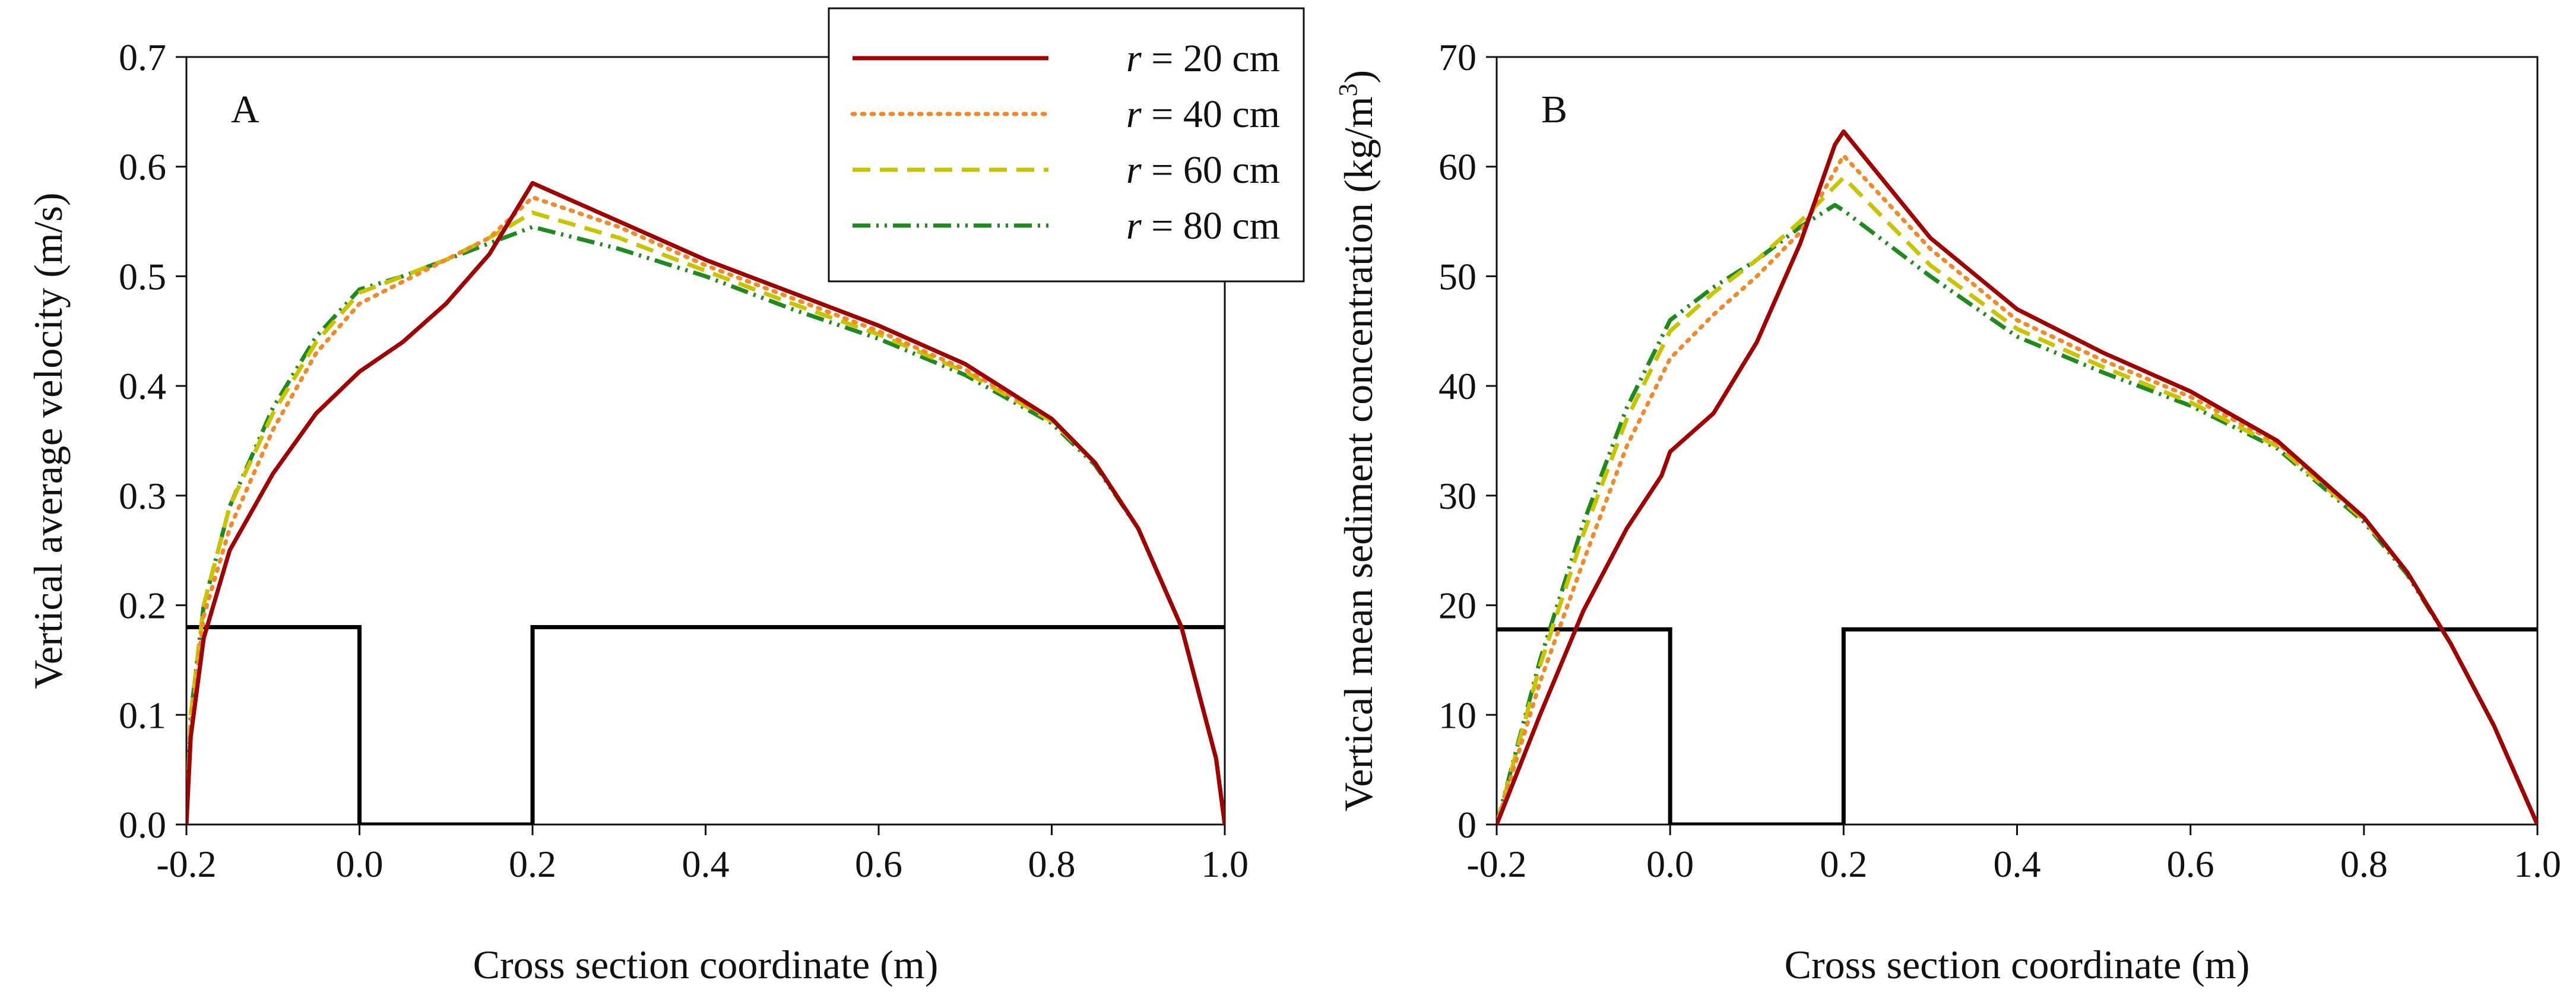 This screenshot has width=2576, height=1002. I want to click on y-axis-title-suffix: ), so click(1358, 77).